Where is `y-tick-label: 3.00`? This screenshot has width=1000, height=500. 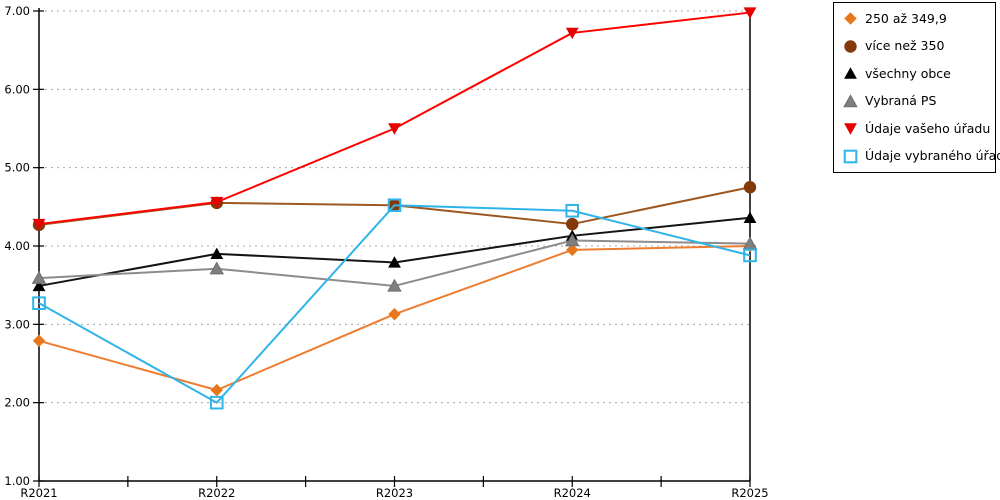 y-tick-label: 3.00 is located at coordinates (17, 324).